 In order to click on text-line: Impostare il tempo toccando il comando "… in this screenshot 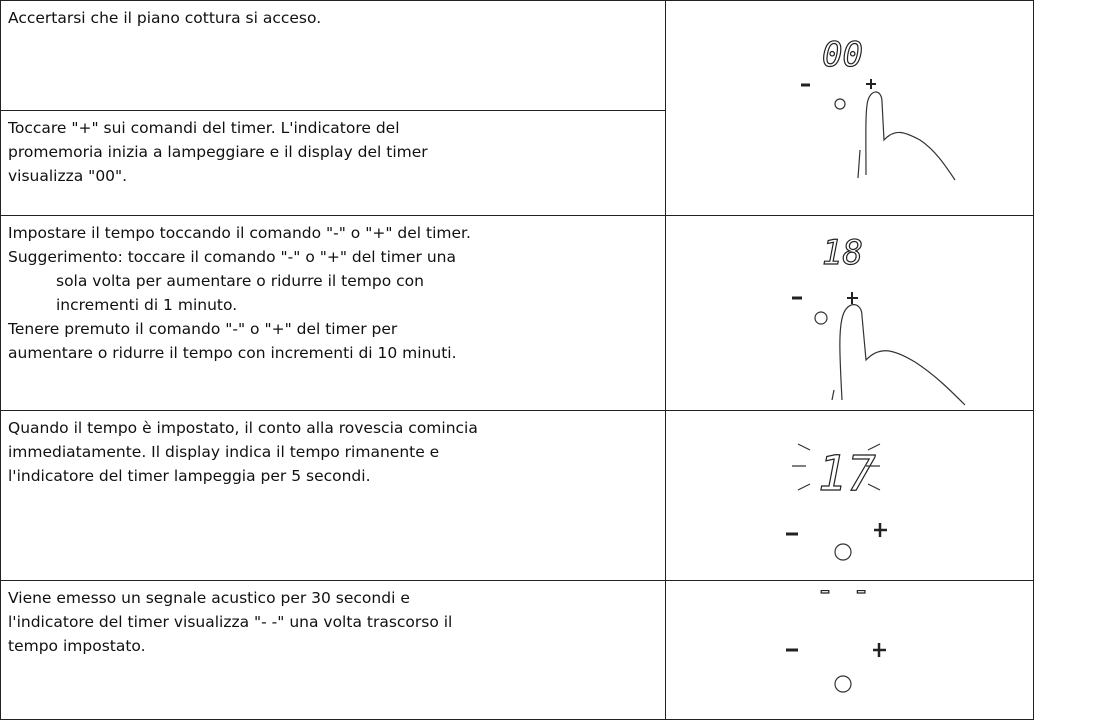, I will do `click(239, 233)`.